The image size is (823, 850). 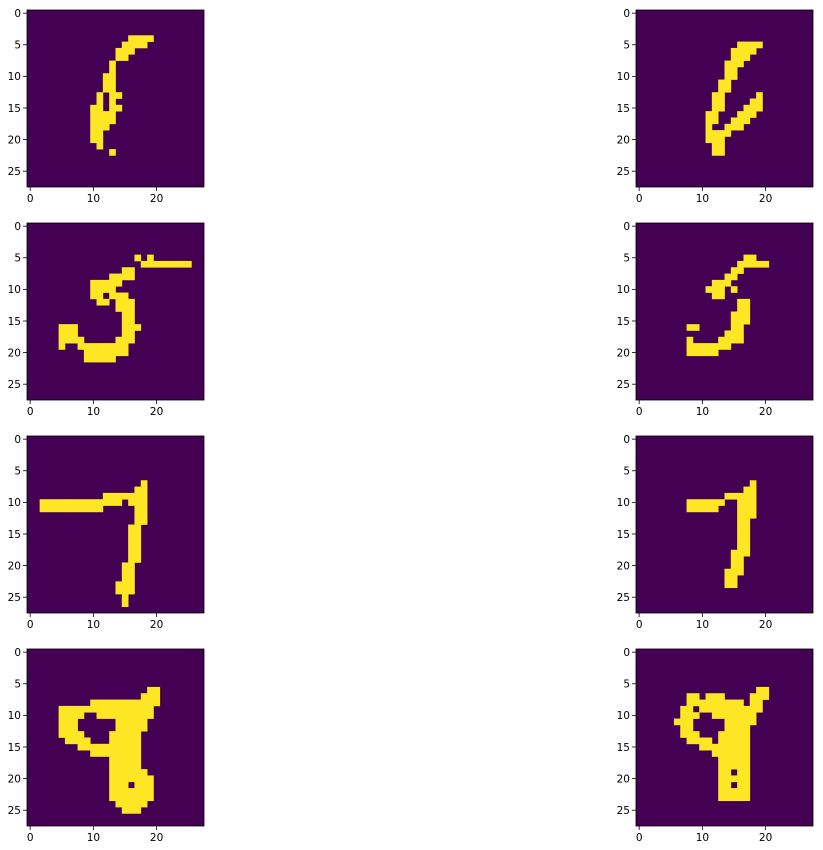 I want to click on y-tick-label: 10, so click(x=623, y=716).